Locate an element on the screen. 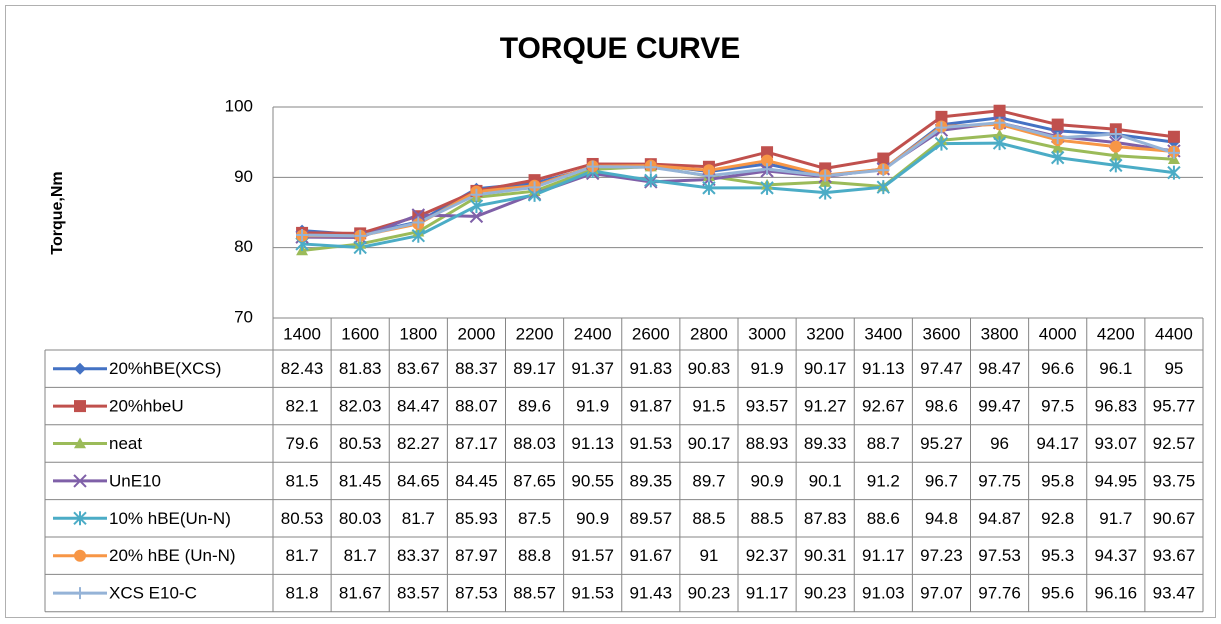 This screenshot has height=624, width=1221. table-value: 90.9 is located at coordinates (767, 480).